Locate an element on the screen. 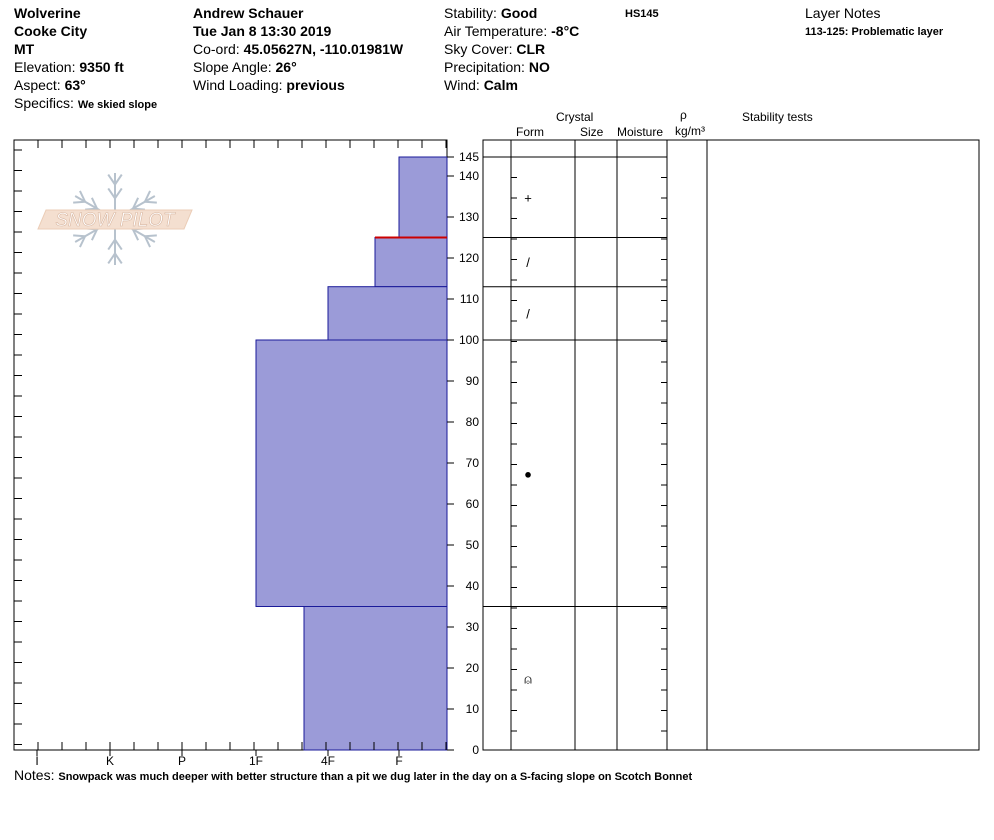  layer-note: 113-125: Problematic layer is located at coordinates (874, 32).